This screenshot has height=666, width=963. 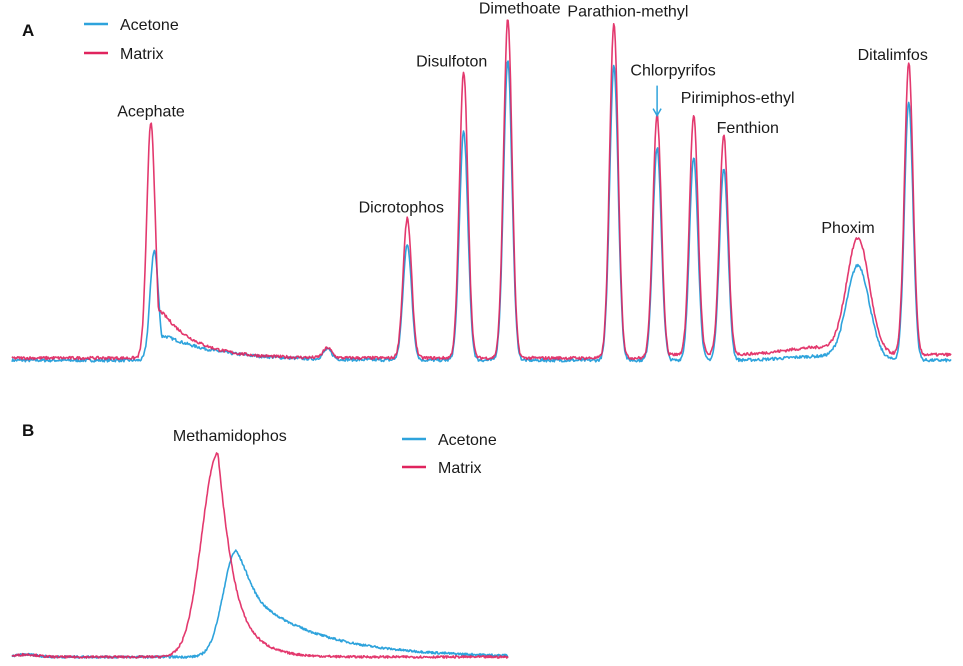 I want to click on legend-b: Acetone Matrix, so click(x=449, y=454).